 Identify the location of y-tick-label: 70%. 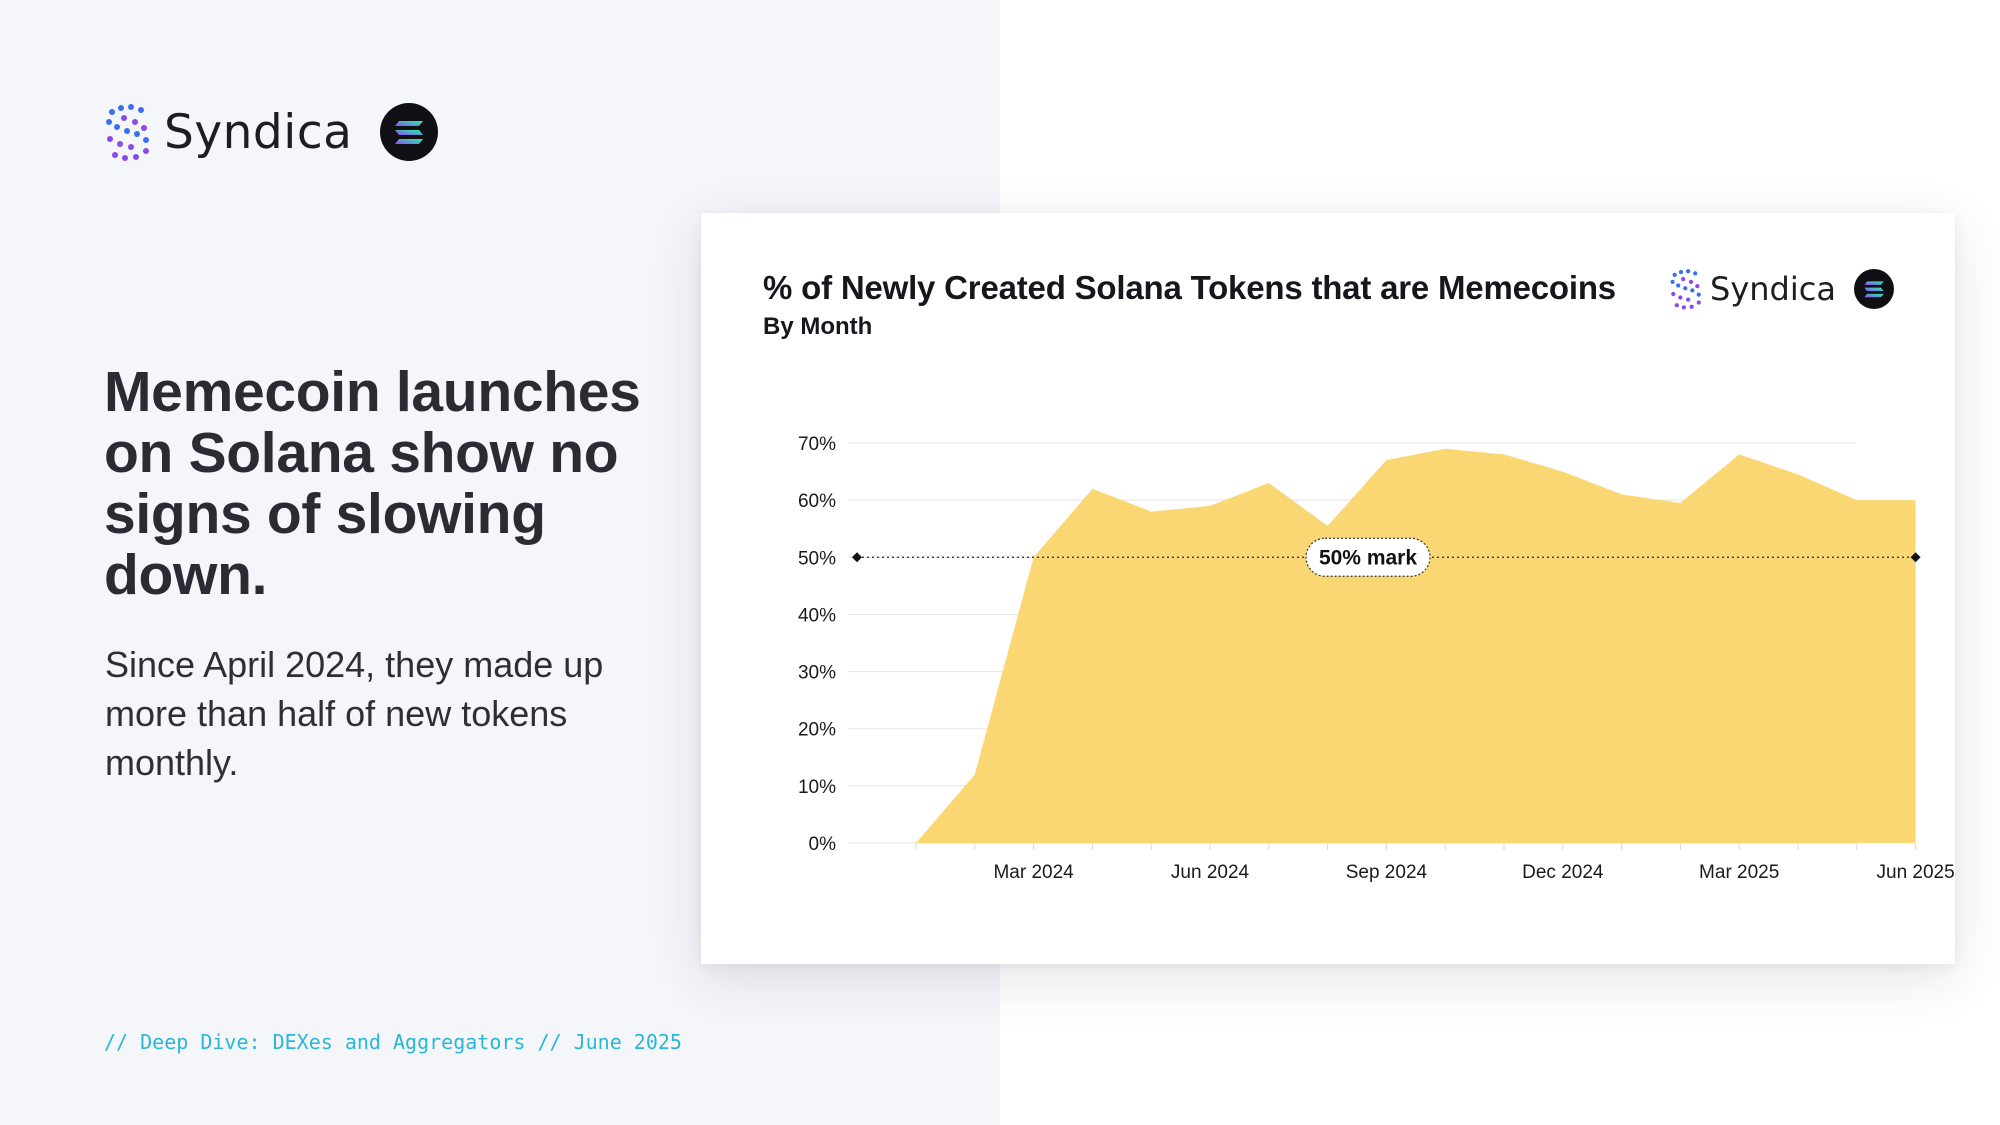
(817, 444).